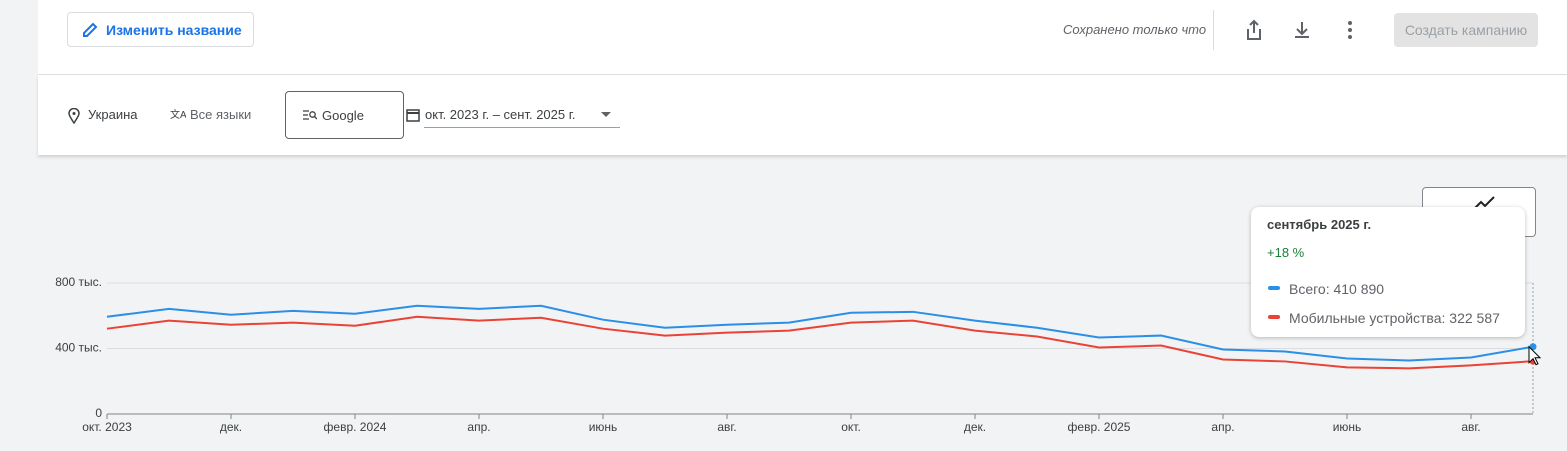 The height and width of the screenshot is (451, 1567). What do you see at coordinates (221, 114) in the screenshot?
I see `language-filter: Все языки` at bounding box center [221, 114].